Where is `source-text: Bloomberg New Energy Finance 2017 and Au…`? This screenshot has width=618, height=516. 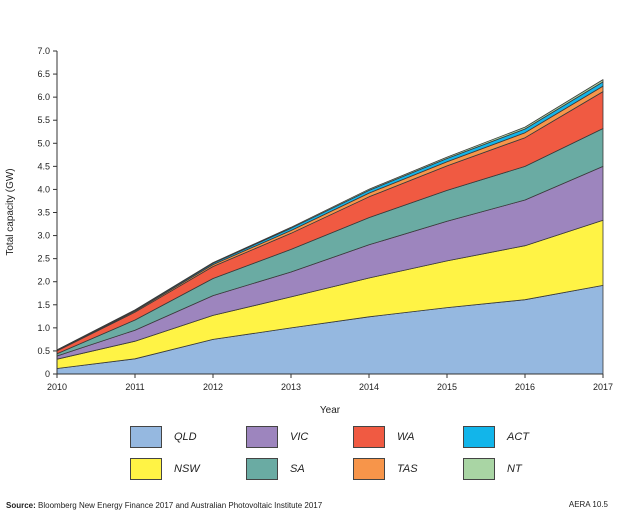
source-text: Bloomberg New Energy Finance 2017 and Au… is located at coordinates (180, 505).